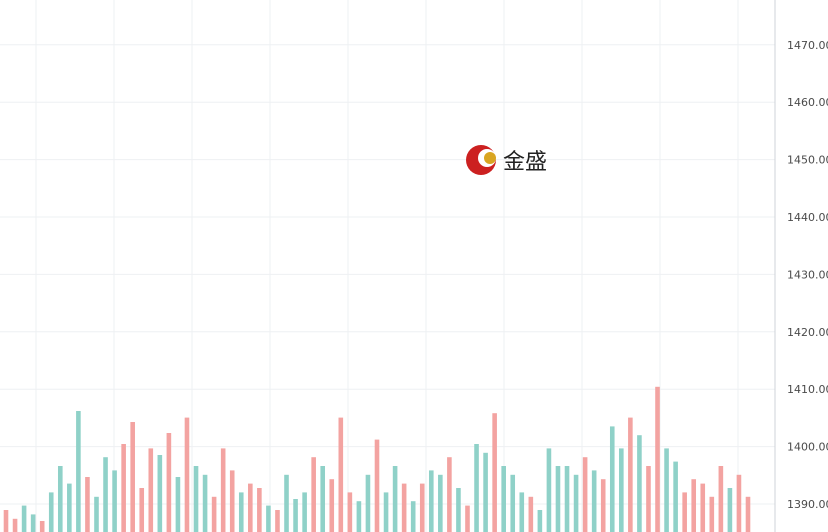 This screenshot has height=532, width=828. Describe the element at coordinates (807, 217) in the screenshot. I see `y-tick-label: 1440.00` at that location.